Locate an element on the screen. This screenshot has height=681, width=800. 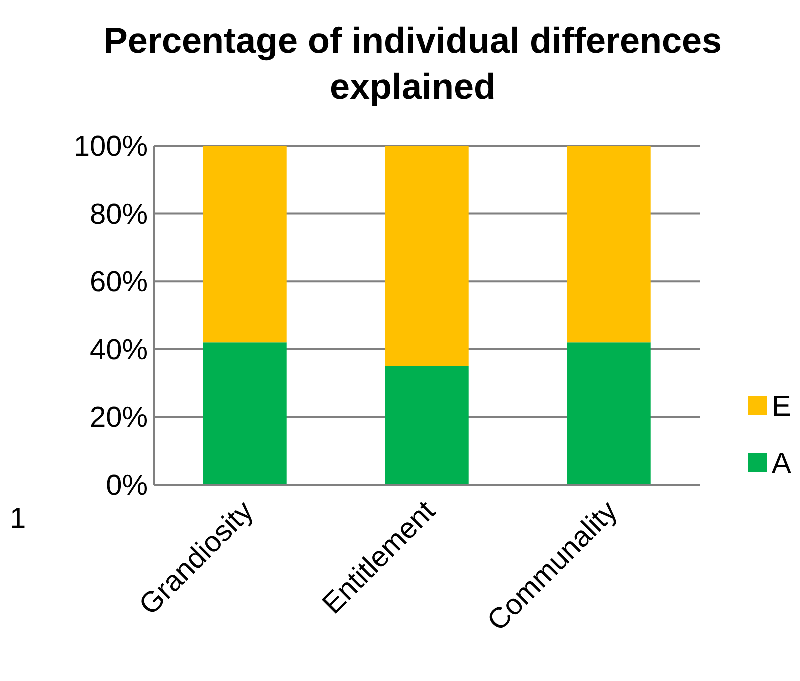
chart-title: Percentage of individual differences explained is located at coordinates (413, 63).